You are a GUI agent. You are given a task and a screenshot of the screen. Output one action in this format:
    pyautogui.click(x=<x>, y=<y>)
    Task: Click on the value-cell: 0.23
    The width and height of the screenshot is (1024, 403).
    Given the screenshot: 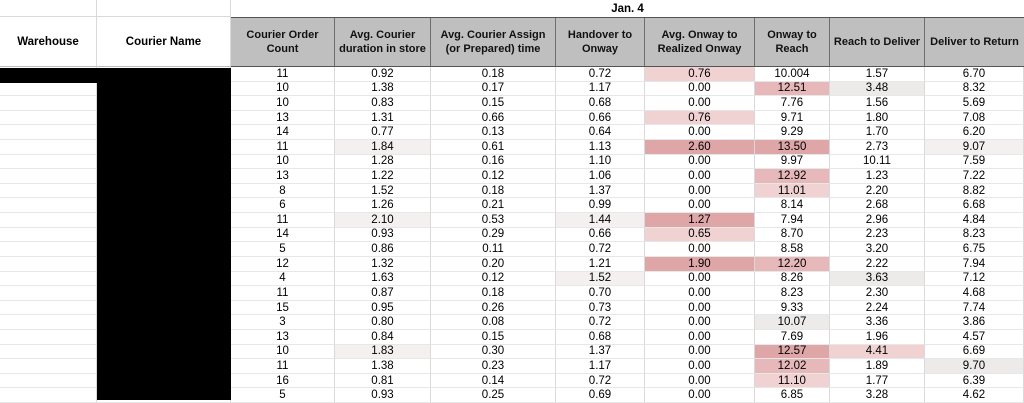 What is the action you would take?
    pyautogui.click(x=493, y=366)
    